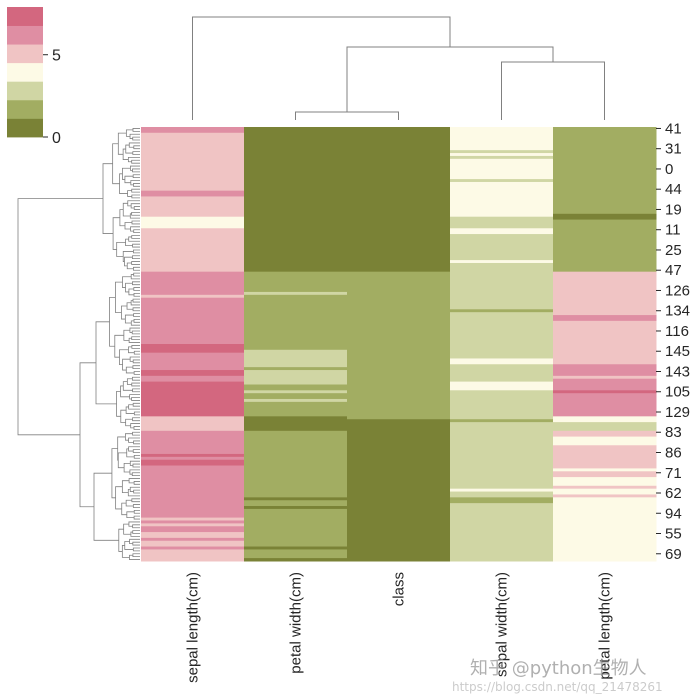  I want to click on row-dendrogram, so click(78, 344).